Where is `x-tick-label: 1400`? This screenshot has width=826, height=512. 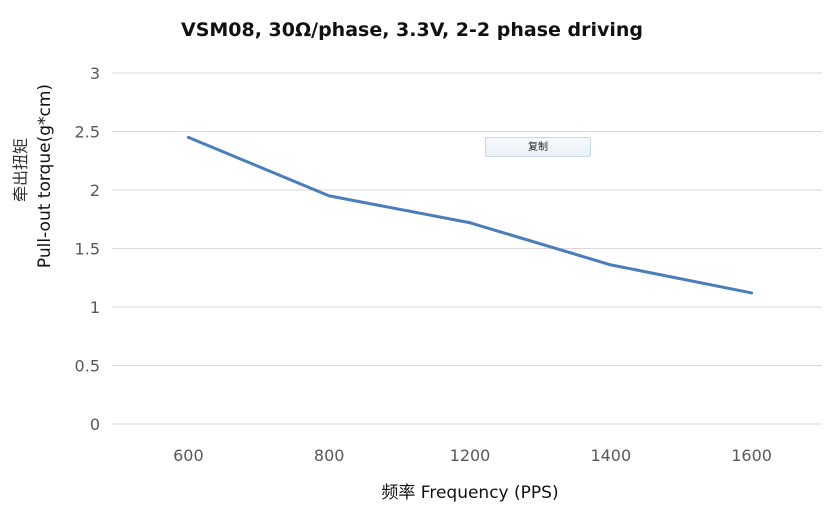
x-tick-label: 1400 is located at coordinates (610, 455).